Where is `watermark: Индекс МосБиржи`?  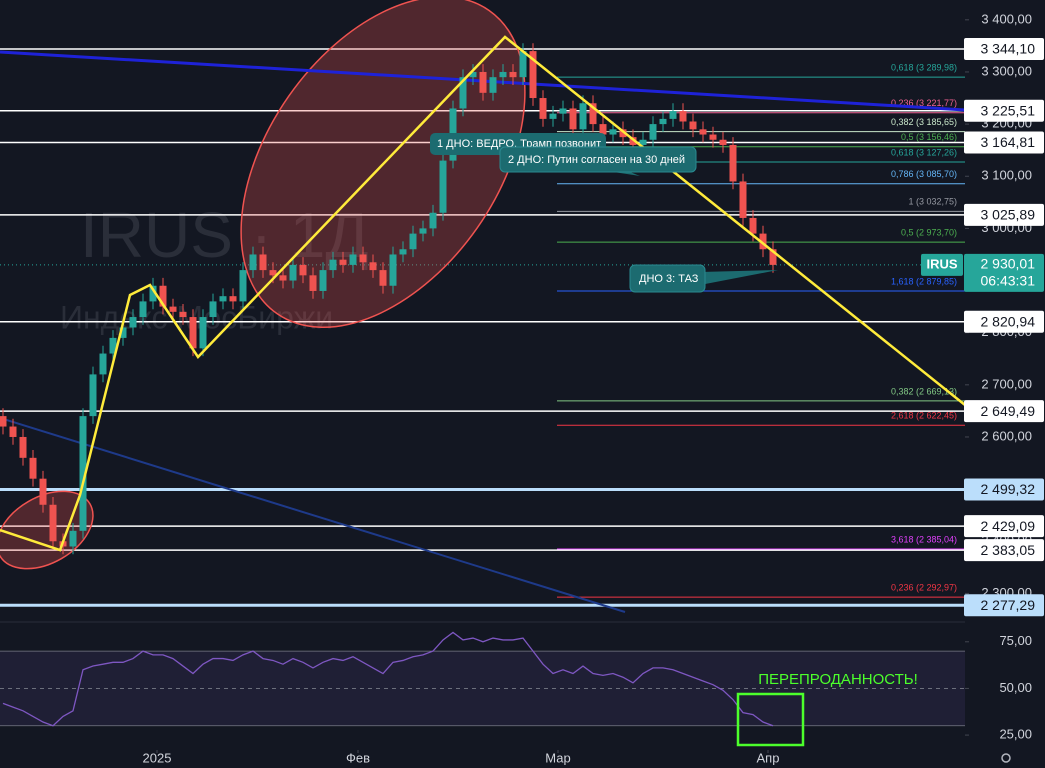 watermark: Индекс МосБиржи is located at coordinates (196, 317).